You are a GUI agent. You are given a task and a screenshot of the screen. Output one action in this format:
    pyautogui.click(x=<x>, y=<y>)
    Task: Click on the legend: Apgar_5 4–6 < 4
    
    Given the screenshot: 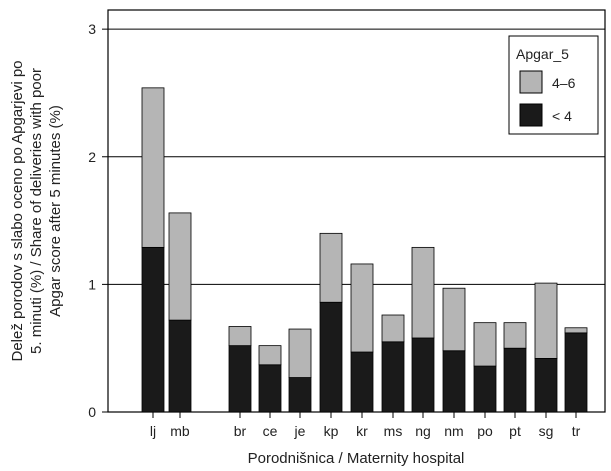 What is the action you would take?
    pyautogui.click(x=553, y=85)
    